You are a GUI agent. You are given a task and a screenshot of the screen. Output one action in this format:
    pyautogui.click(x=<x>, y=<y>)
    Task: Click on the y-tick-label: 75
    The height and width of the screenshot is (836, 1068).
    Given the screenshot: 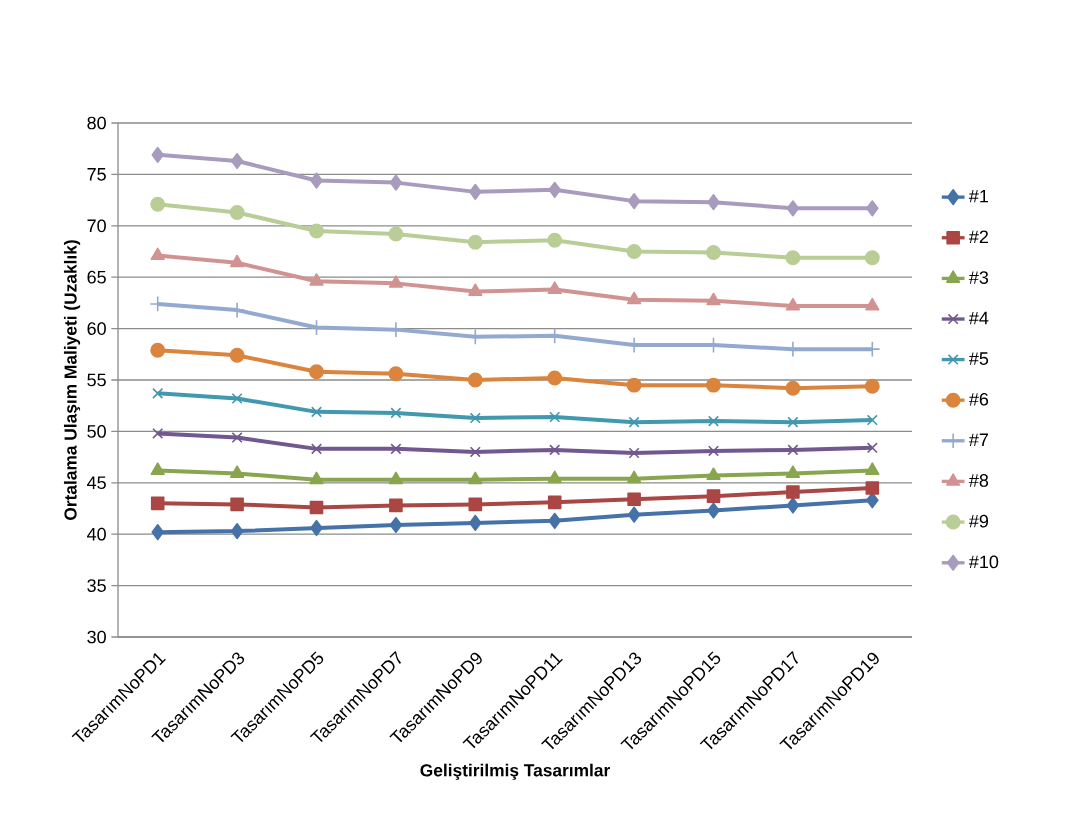 What is the action you would take?
    pyautogui.click(x=96, y=174)
    